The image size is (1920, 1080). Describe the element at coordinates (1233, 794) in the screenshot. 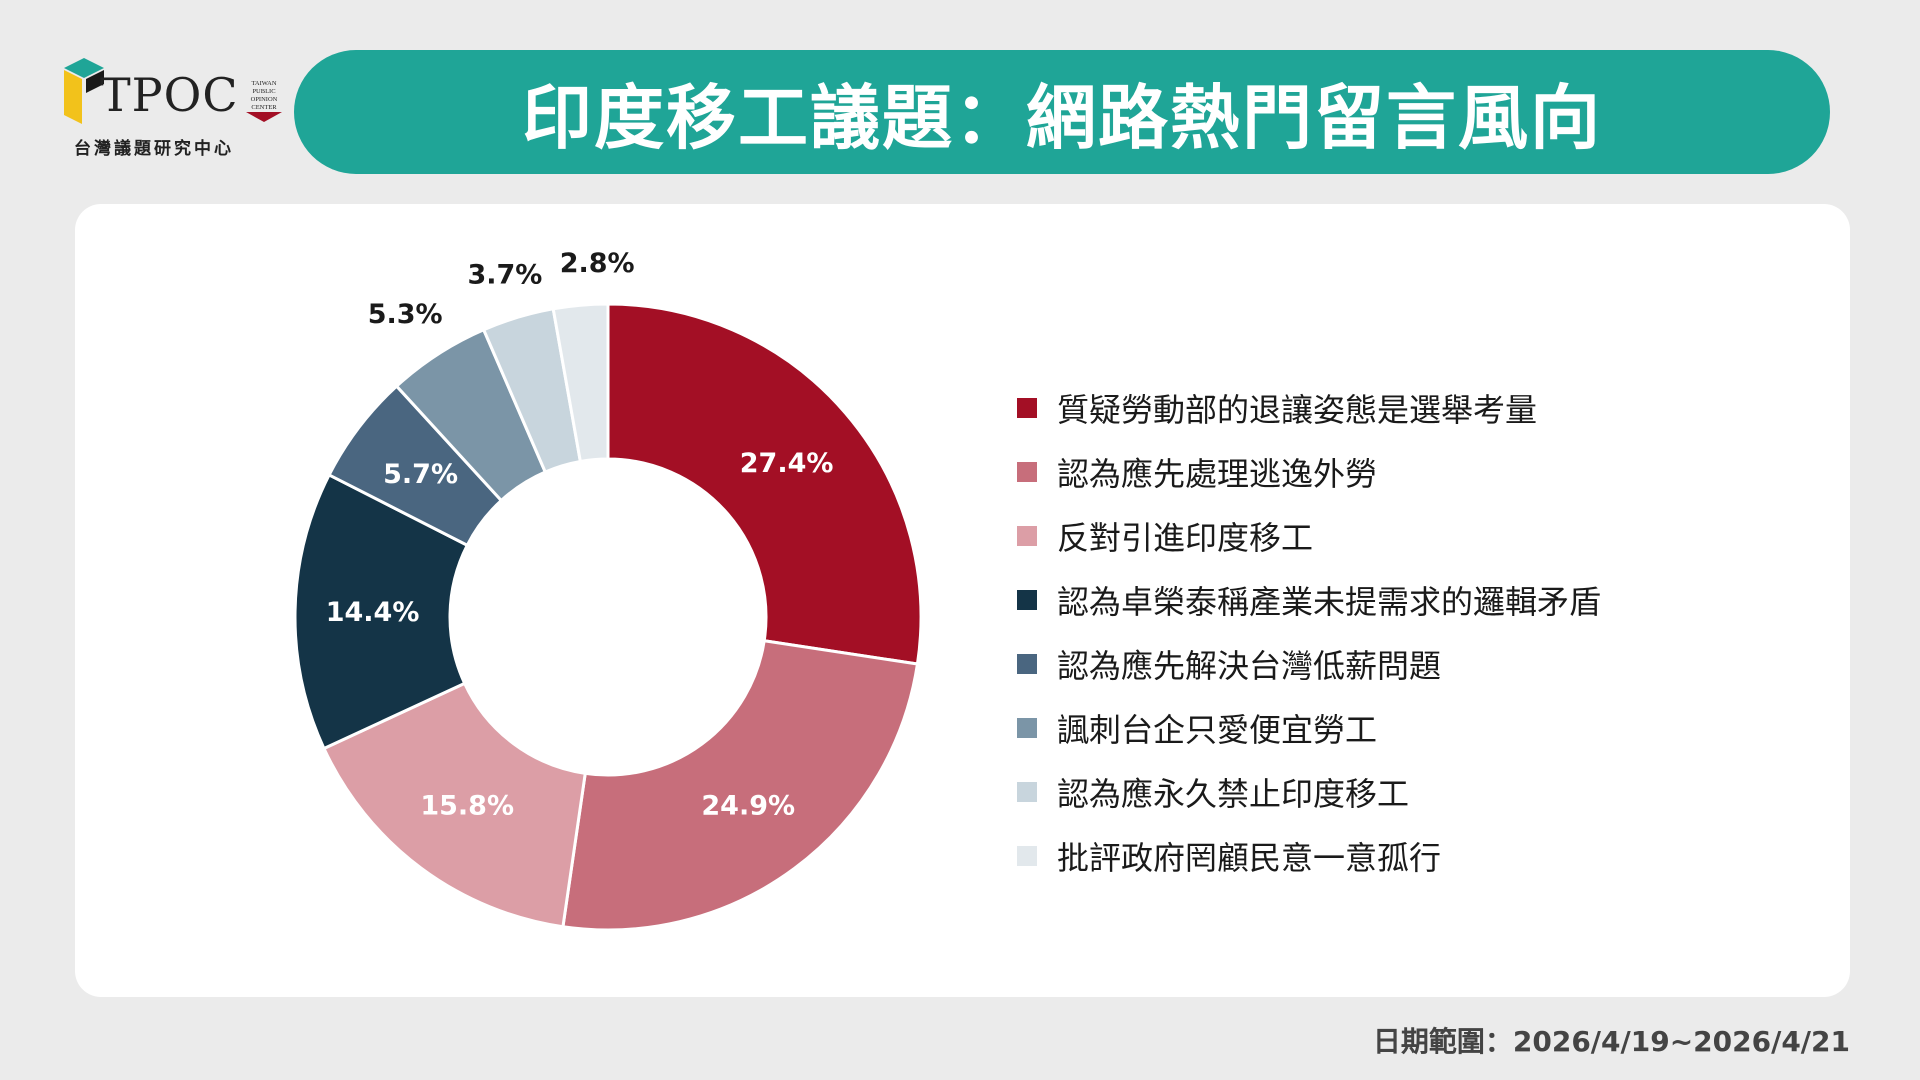

I see `legend-label: 認為應永久禁止印度移工` at that location.